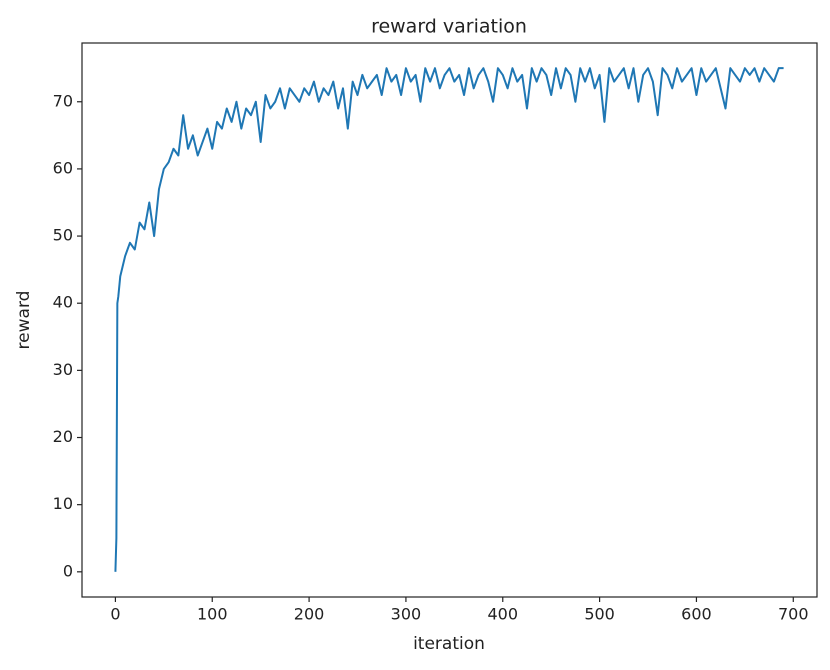  Describe the element at coordinates (63, 167) in the screenshot. I see `y-tick-label: 60` at that location.